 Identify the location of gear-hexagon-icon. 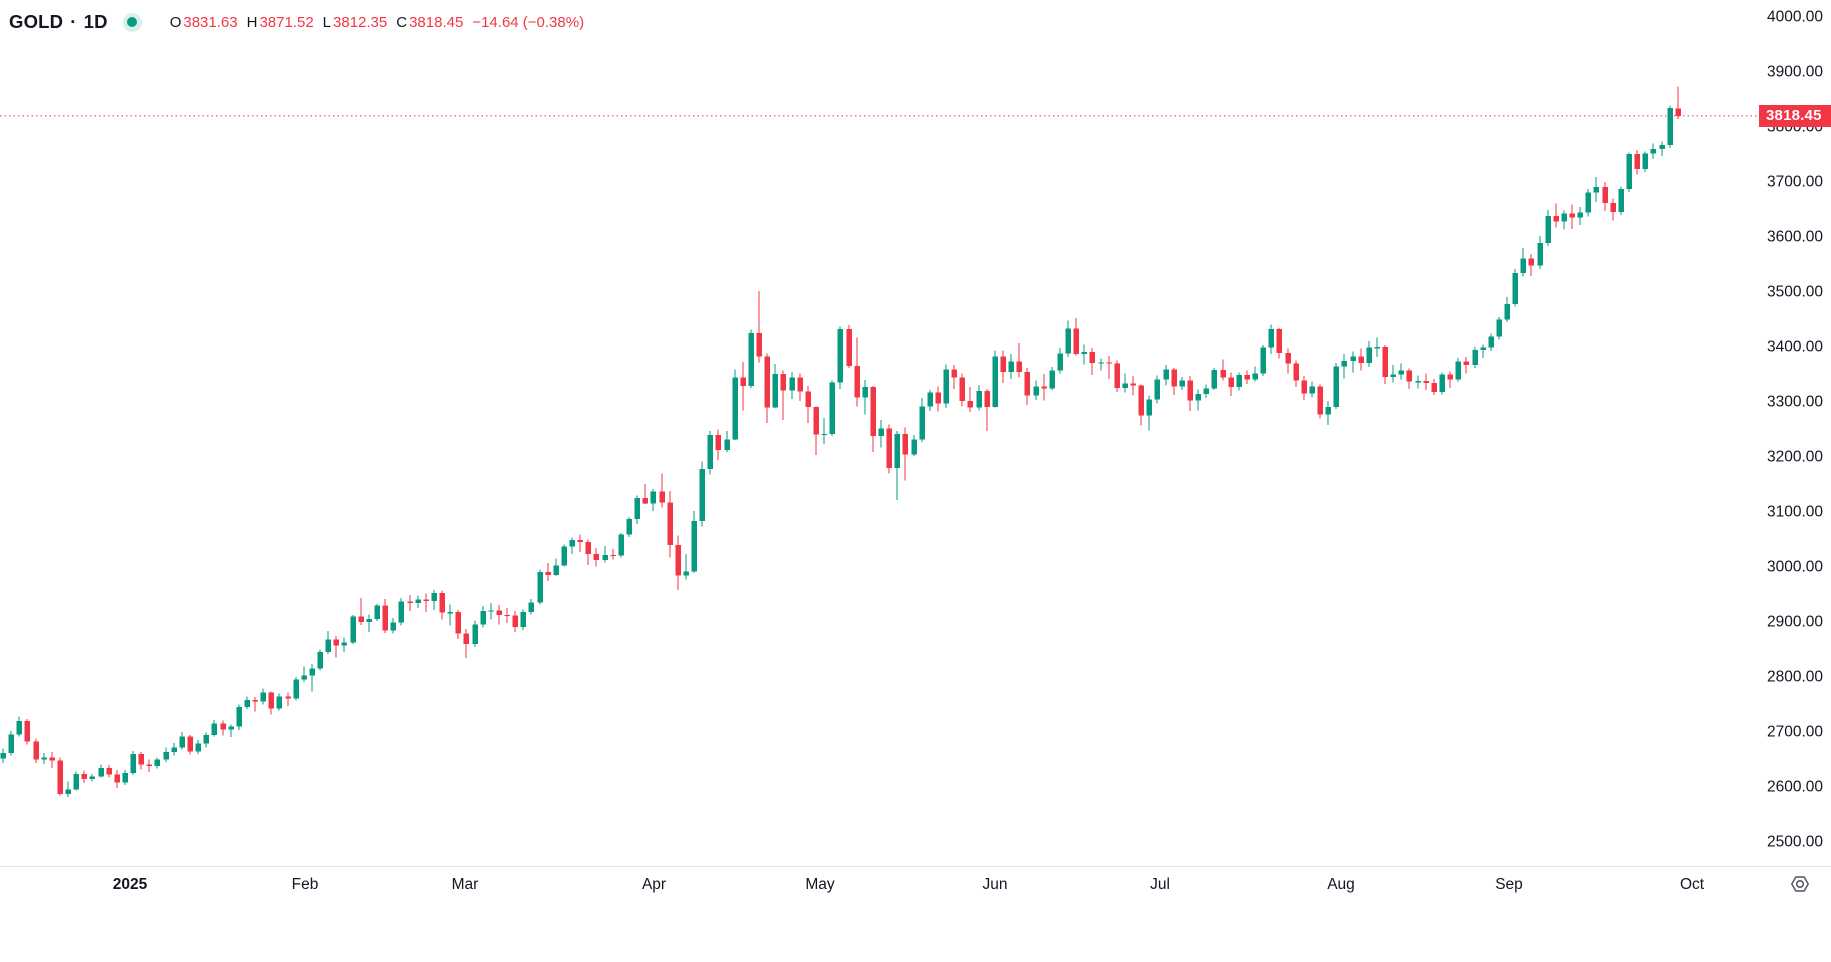
(1800, 884).